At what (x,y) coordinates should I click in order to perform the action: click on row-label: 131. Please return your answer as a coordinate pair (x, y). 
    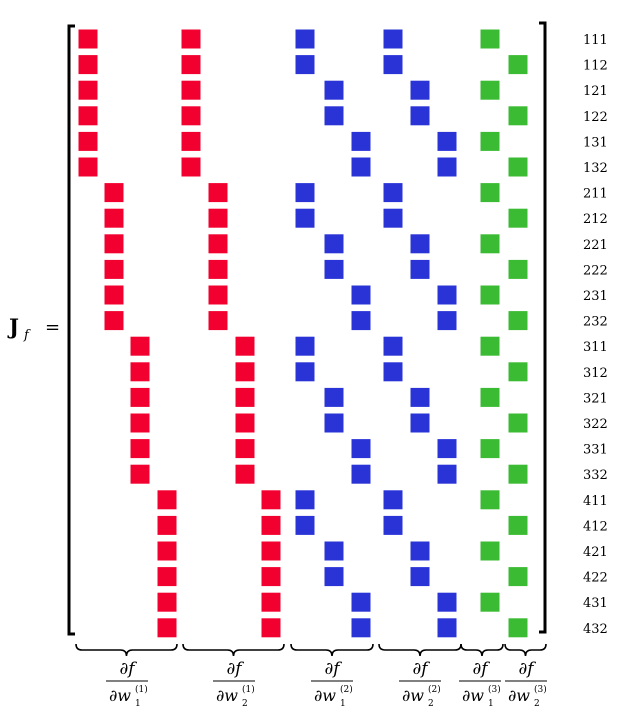
    Looking at the image, I should click on (595, 142).